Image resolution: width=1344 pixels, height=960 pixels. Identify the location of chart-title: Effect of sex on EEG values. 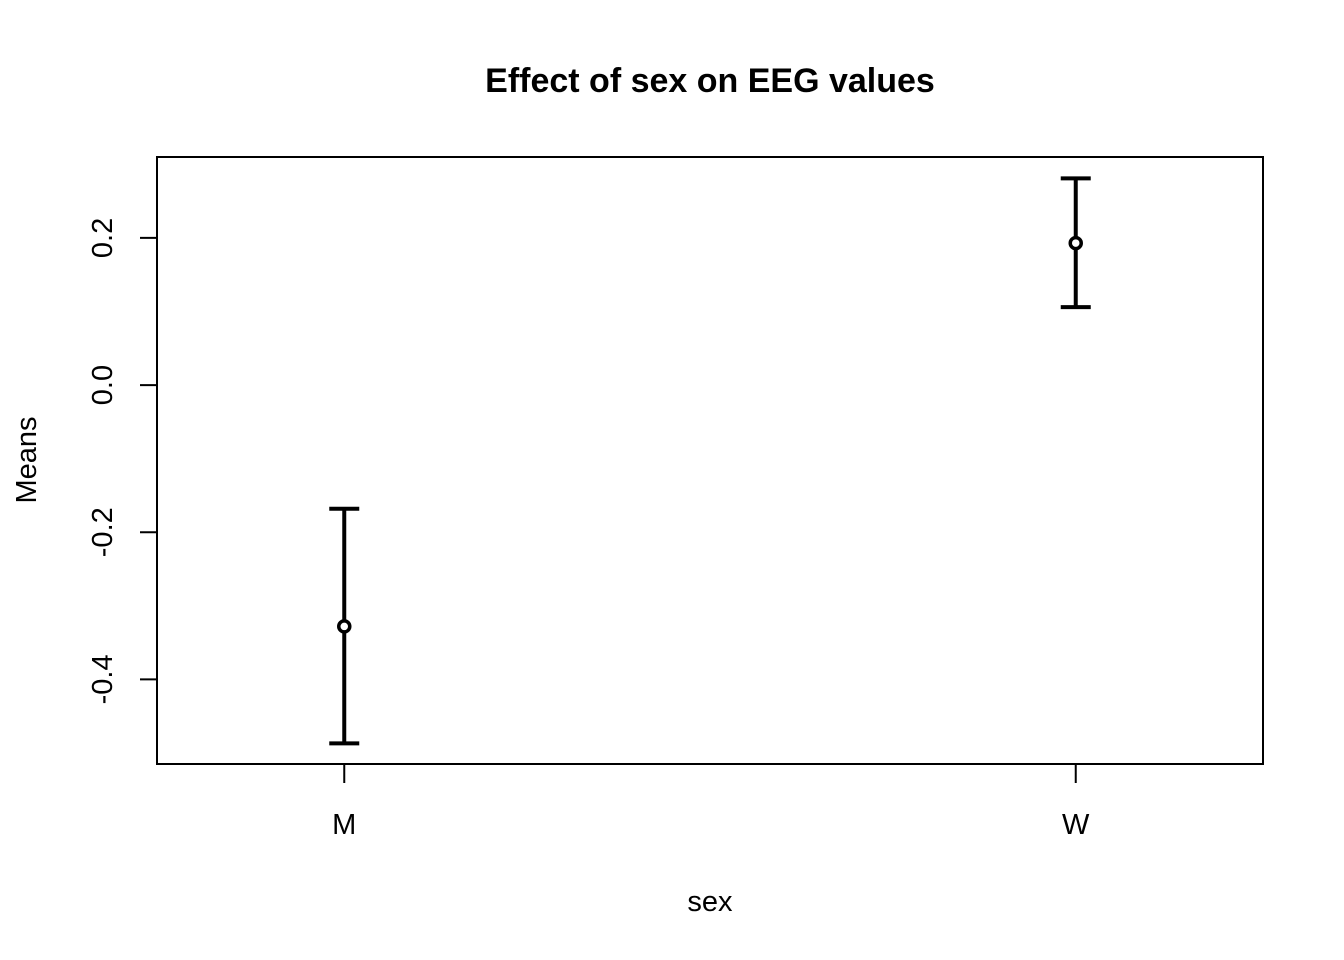
(710, 81).